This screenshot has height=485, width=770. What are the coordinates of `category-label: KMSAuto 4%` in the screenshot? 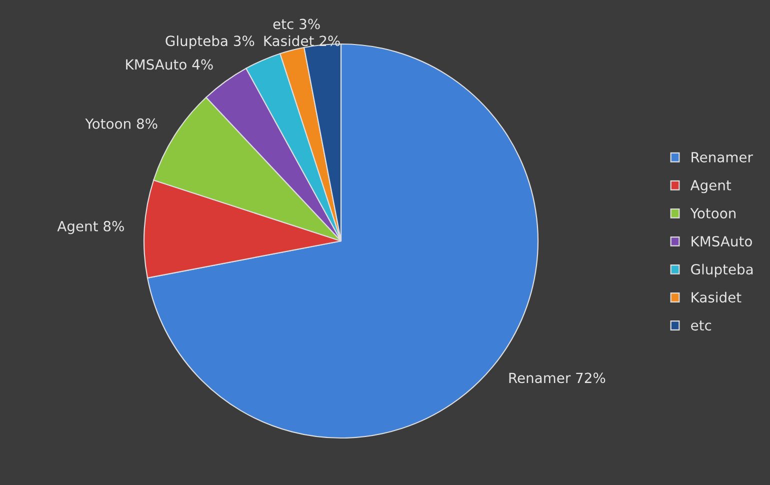 It's located at (169, 64).